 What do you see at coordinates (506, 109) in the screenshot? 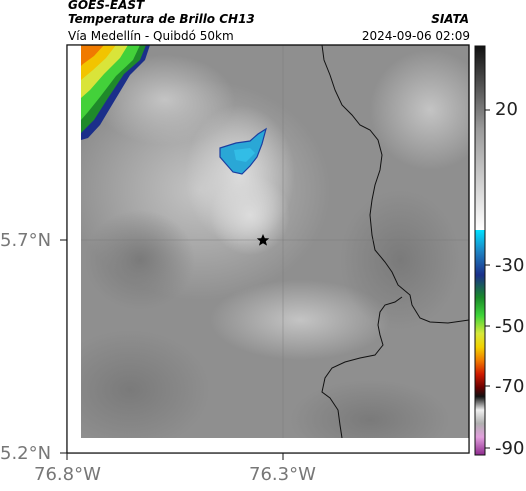
I see `colorbar-label: 20` at bounding box center [506, 109].